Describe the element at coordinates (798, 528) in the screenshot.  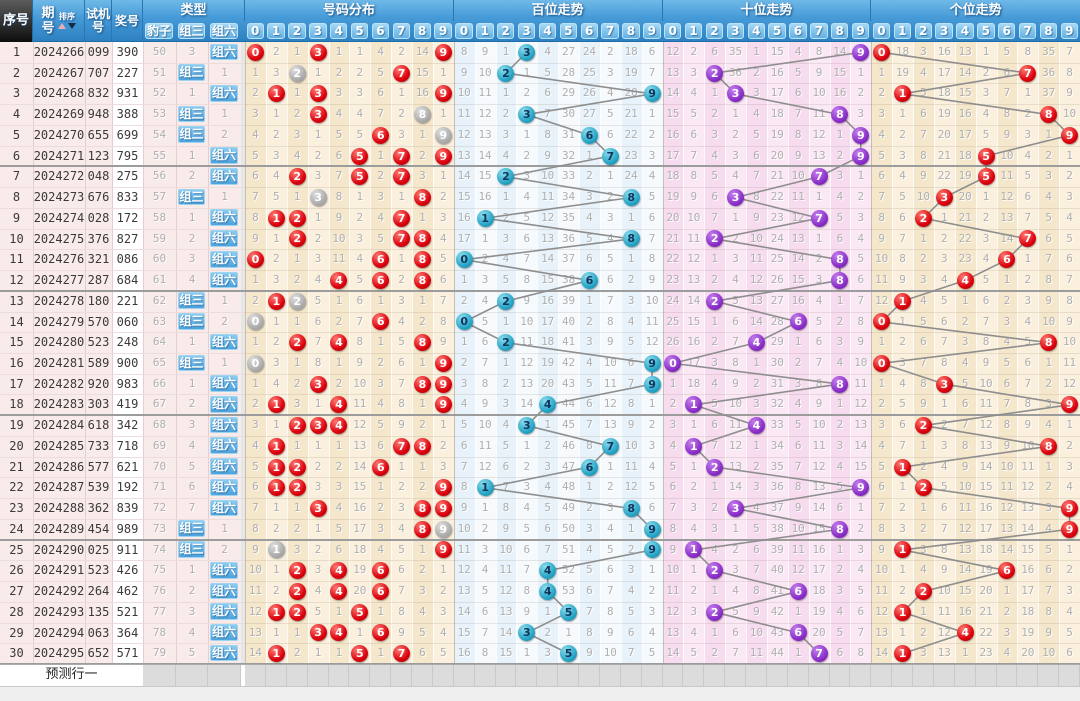
I see `miss-cell: 10` at that location.